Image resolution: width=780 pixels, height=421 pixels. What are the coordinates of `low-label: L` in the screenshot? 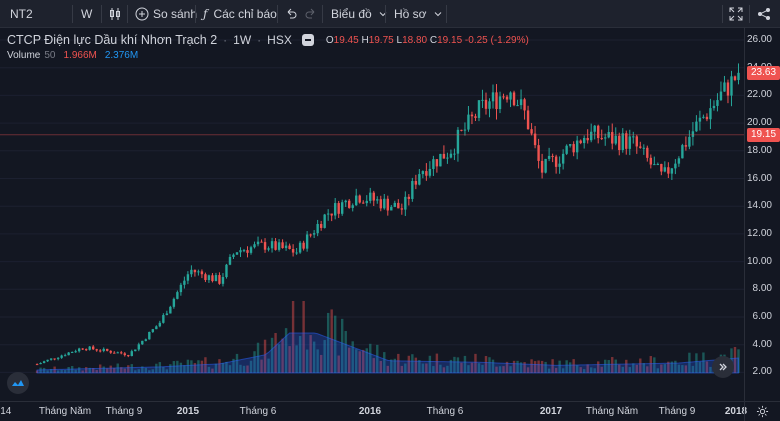 It's located at (399, 40).